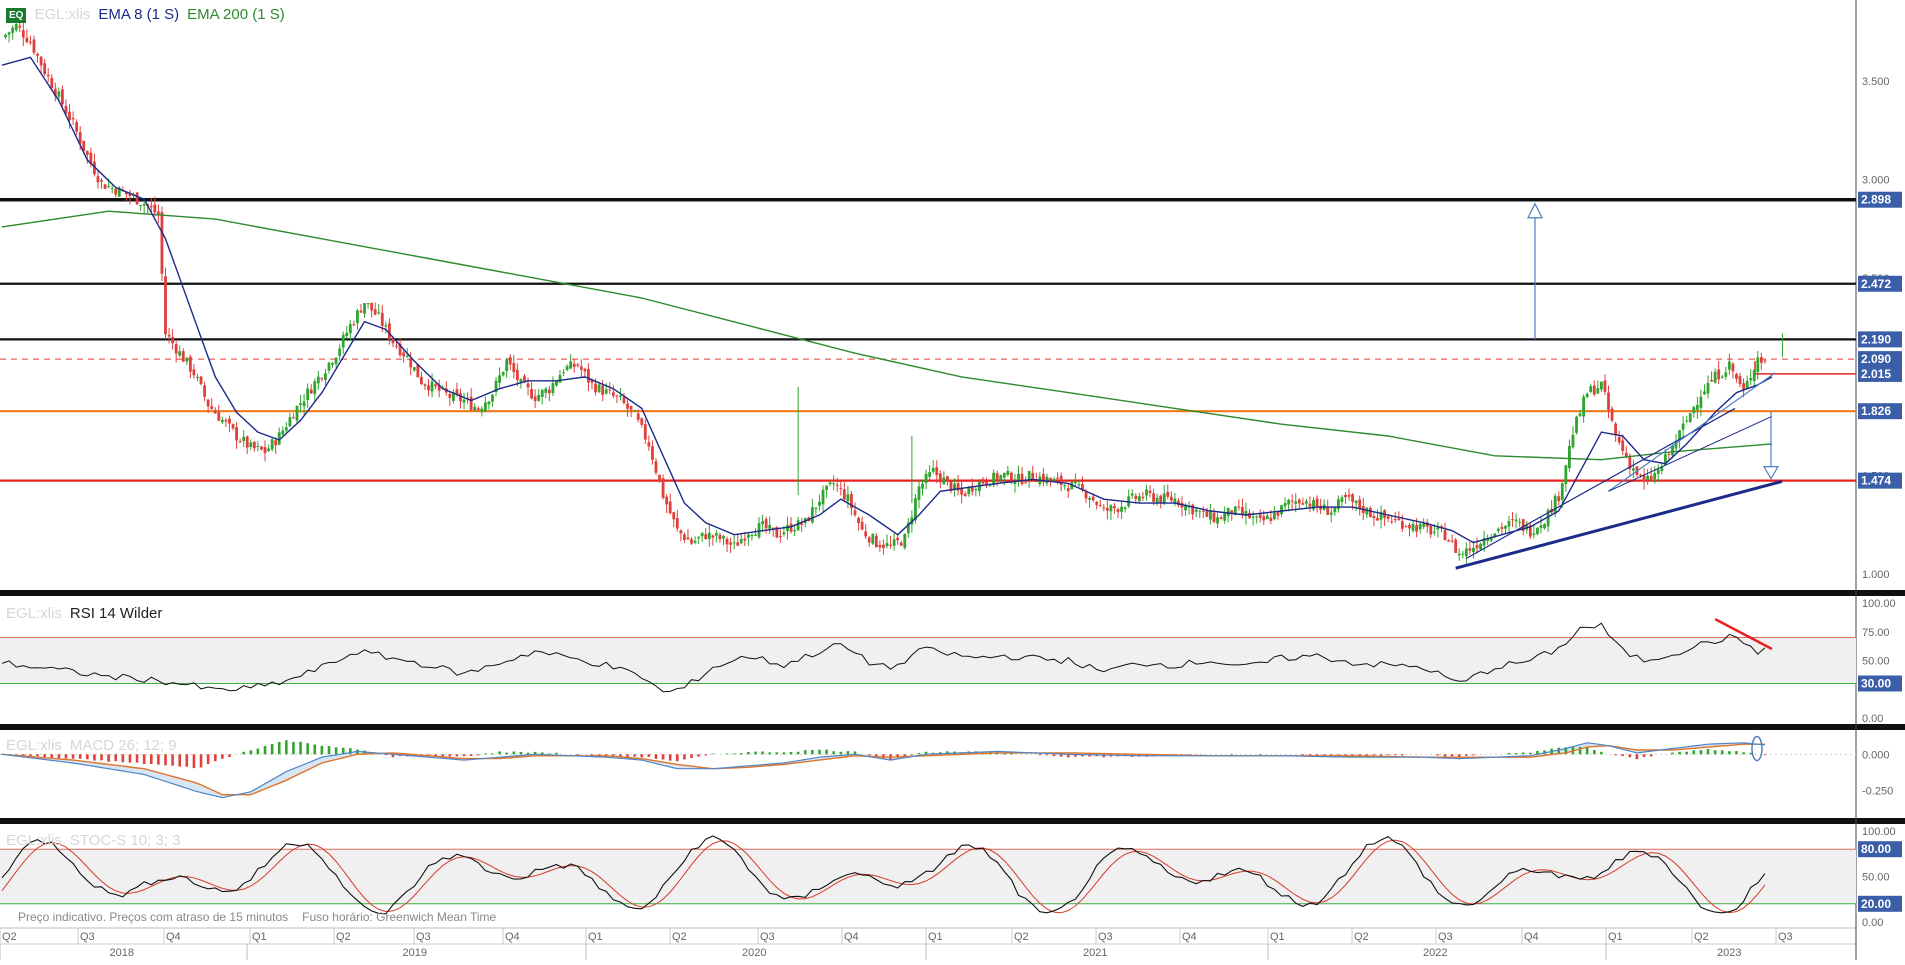 This screenshot has height=965, width=1905. I want to click on trendline-steep, so click(1601, 483).